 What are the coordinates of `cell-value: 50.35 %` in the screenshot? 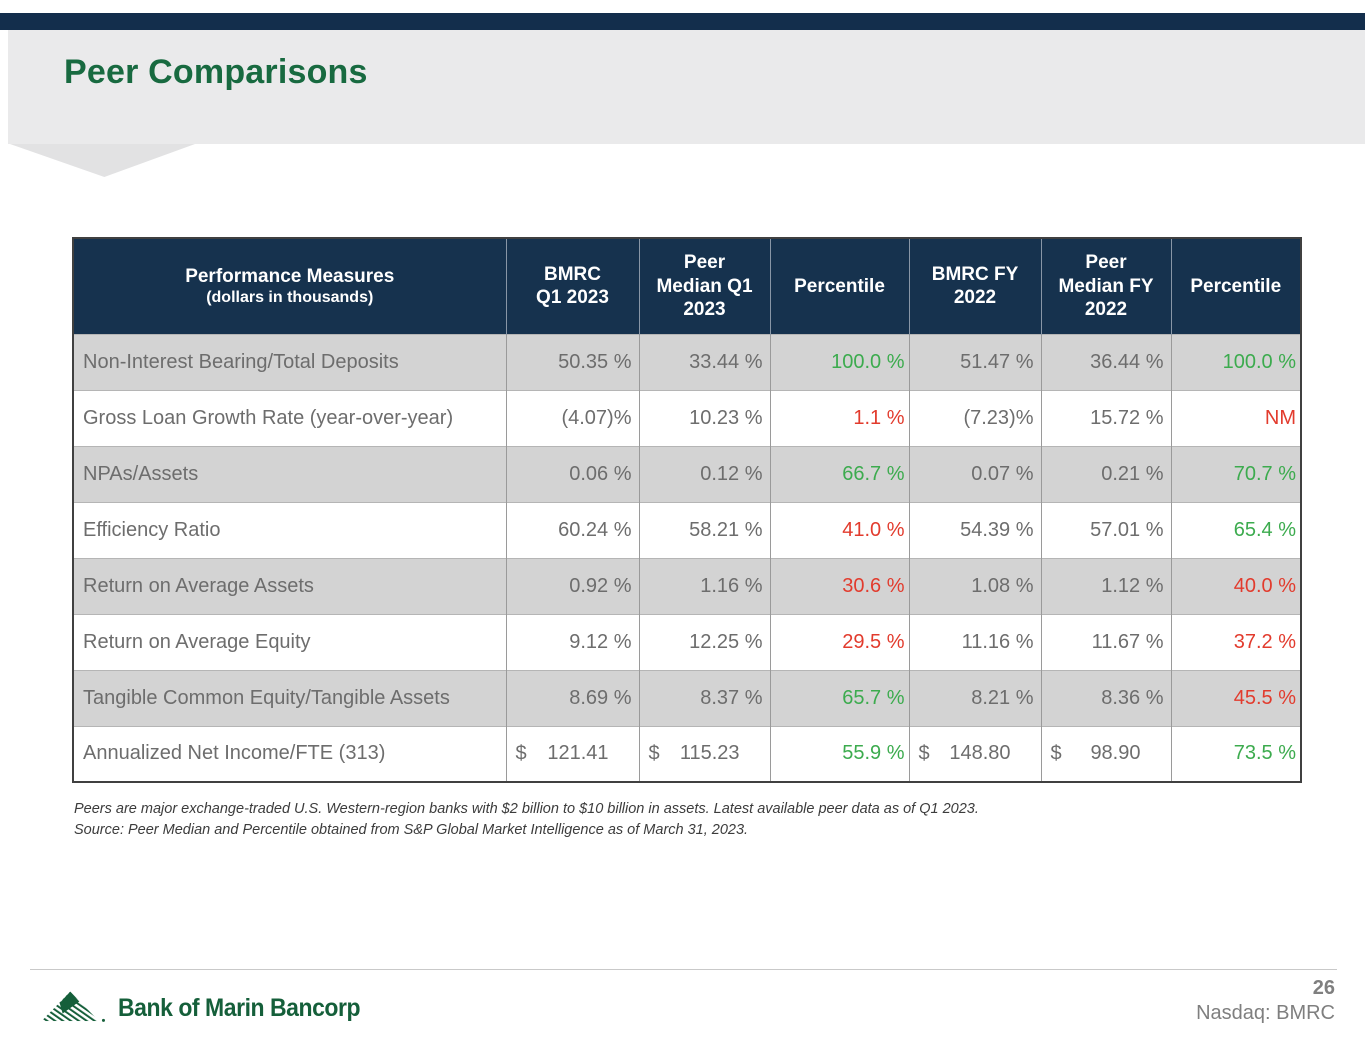 It's located at (573, 361).